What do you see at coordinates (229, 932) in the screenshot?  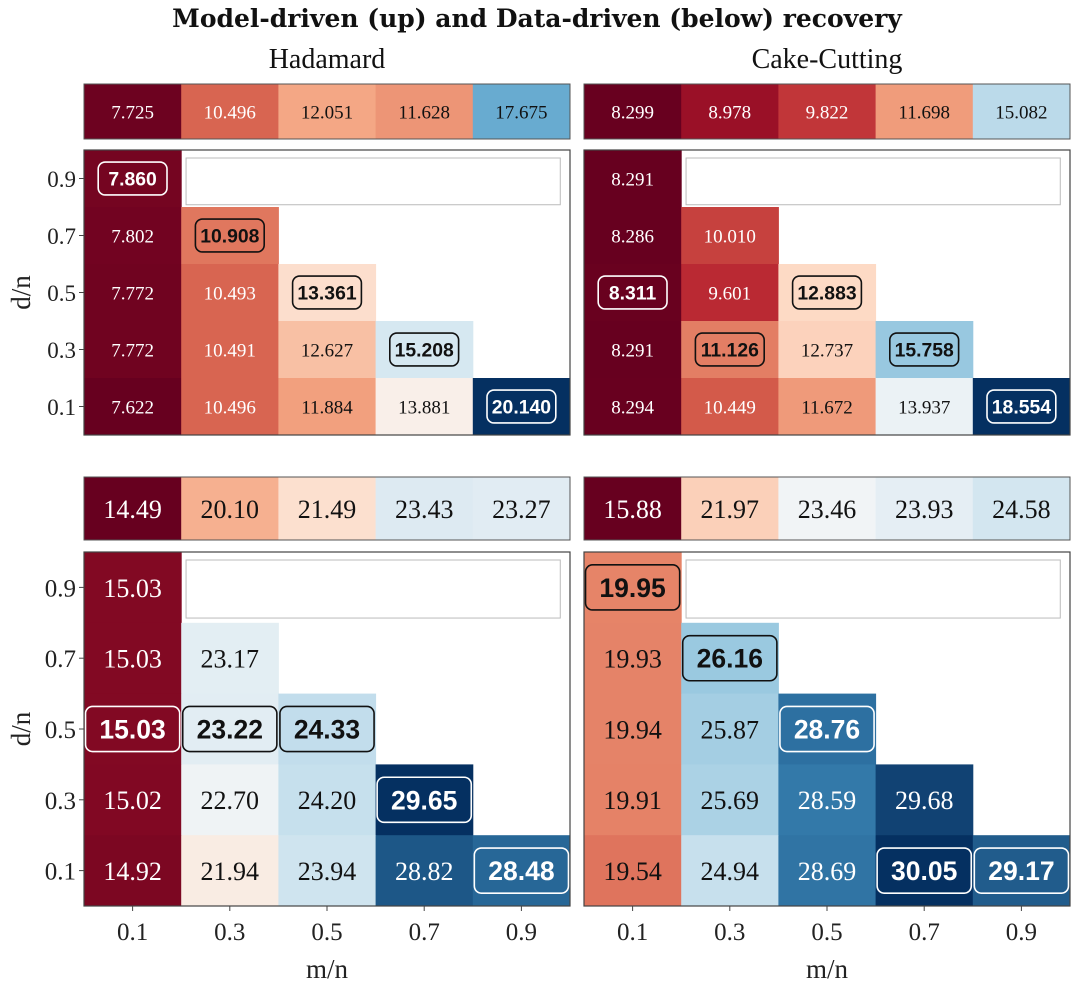 I see `x-tick-label: 0.3` at bounding box center [229, 932].